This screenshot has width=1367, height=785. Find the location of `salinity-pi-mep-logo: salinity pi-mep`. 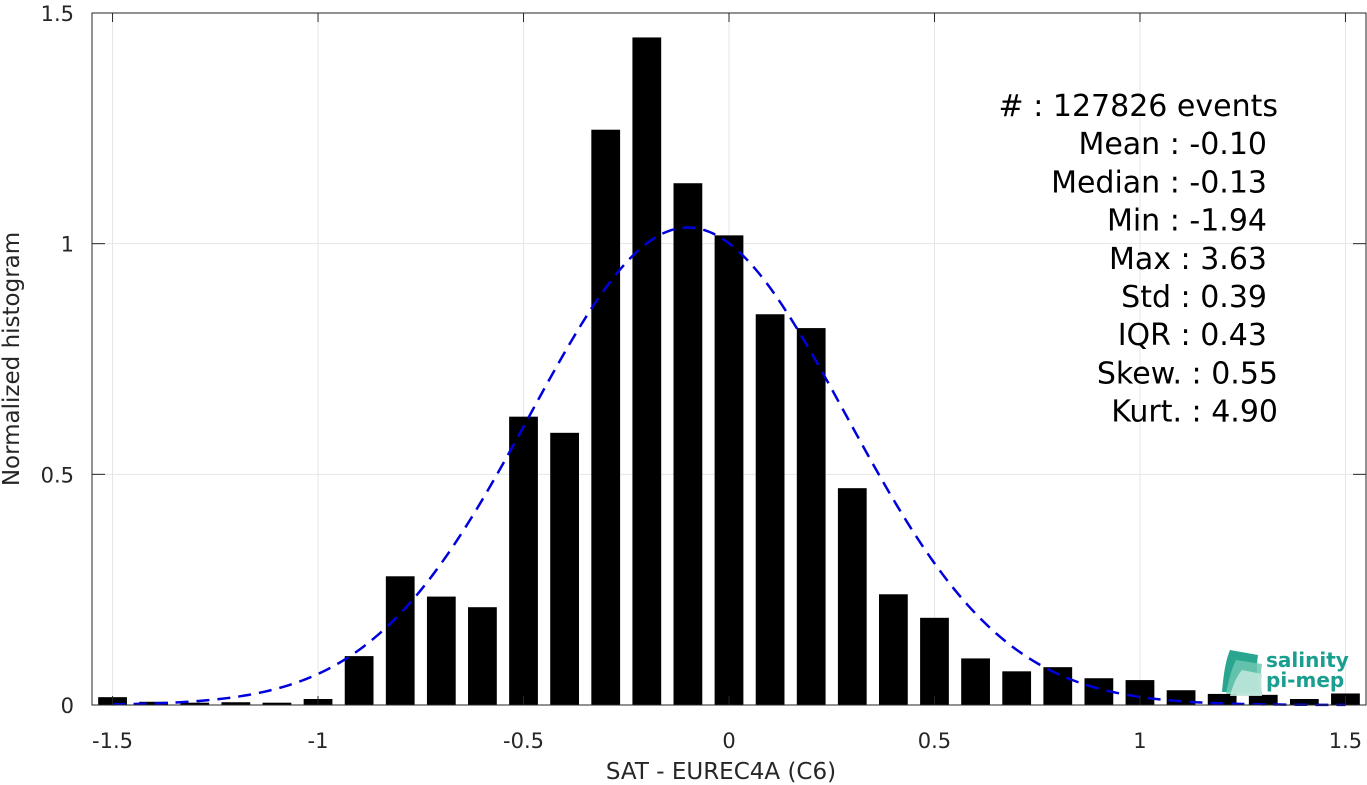

salinity-pi-mep-logo: salinity pi-mep is located at coordinates (1285, 672).